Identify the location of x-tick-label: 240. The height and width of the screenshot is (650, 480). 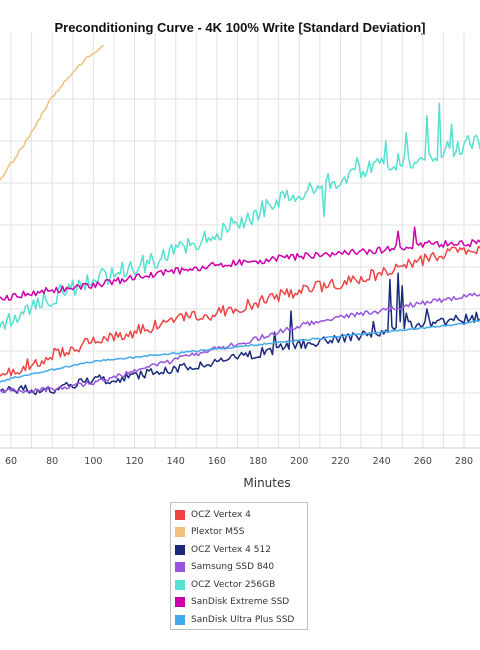
(382, 461).